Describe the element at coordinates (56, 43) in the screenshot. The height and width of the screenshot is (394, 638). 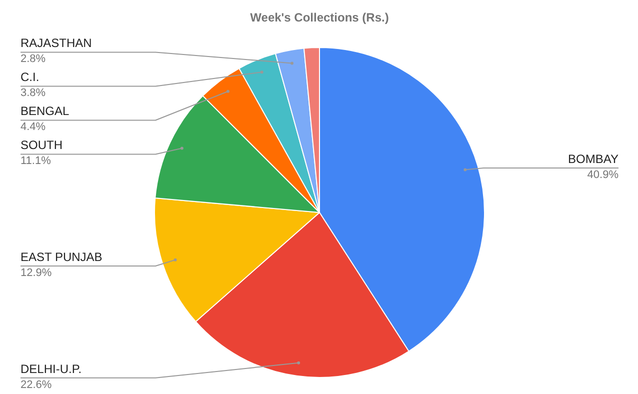
I see `slice-label: RAJASTHAN` at that location.